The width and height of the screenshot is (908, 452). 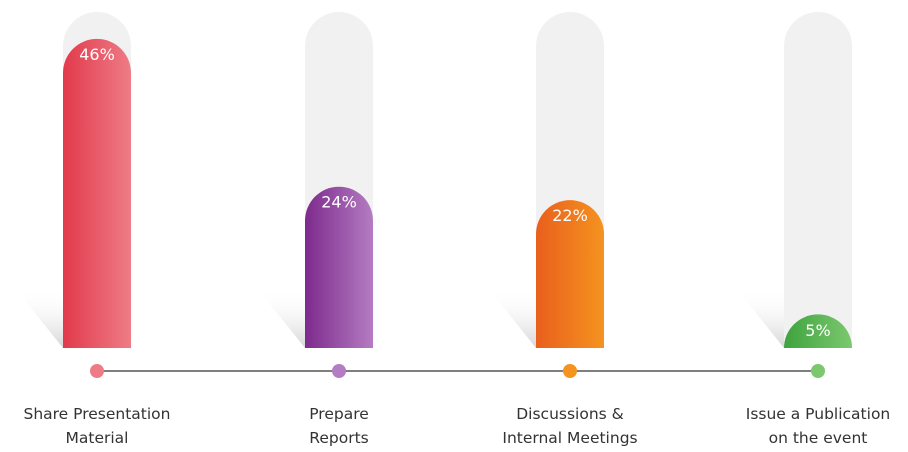 I want to click on timeline, so click(x=457, y=371).